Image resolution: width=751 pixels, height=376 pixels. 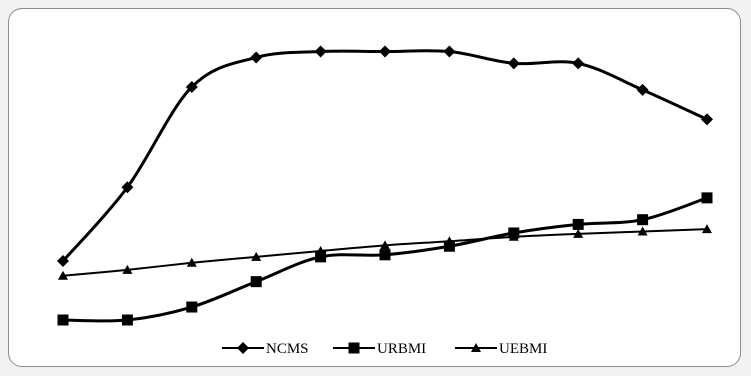 I want to click on legend-marker-urbmi, so click(x=354, y=348).